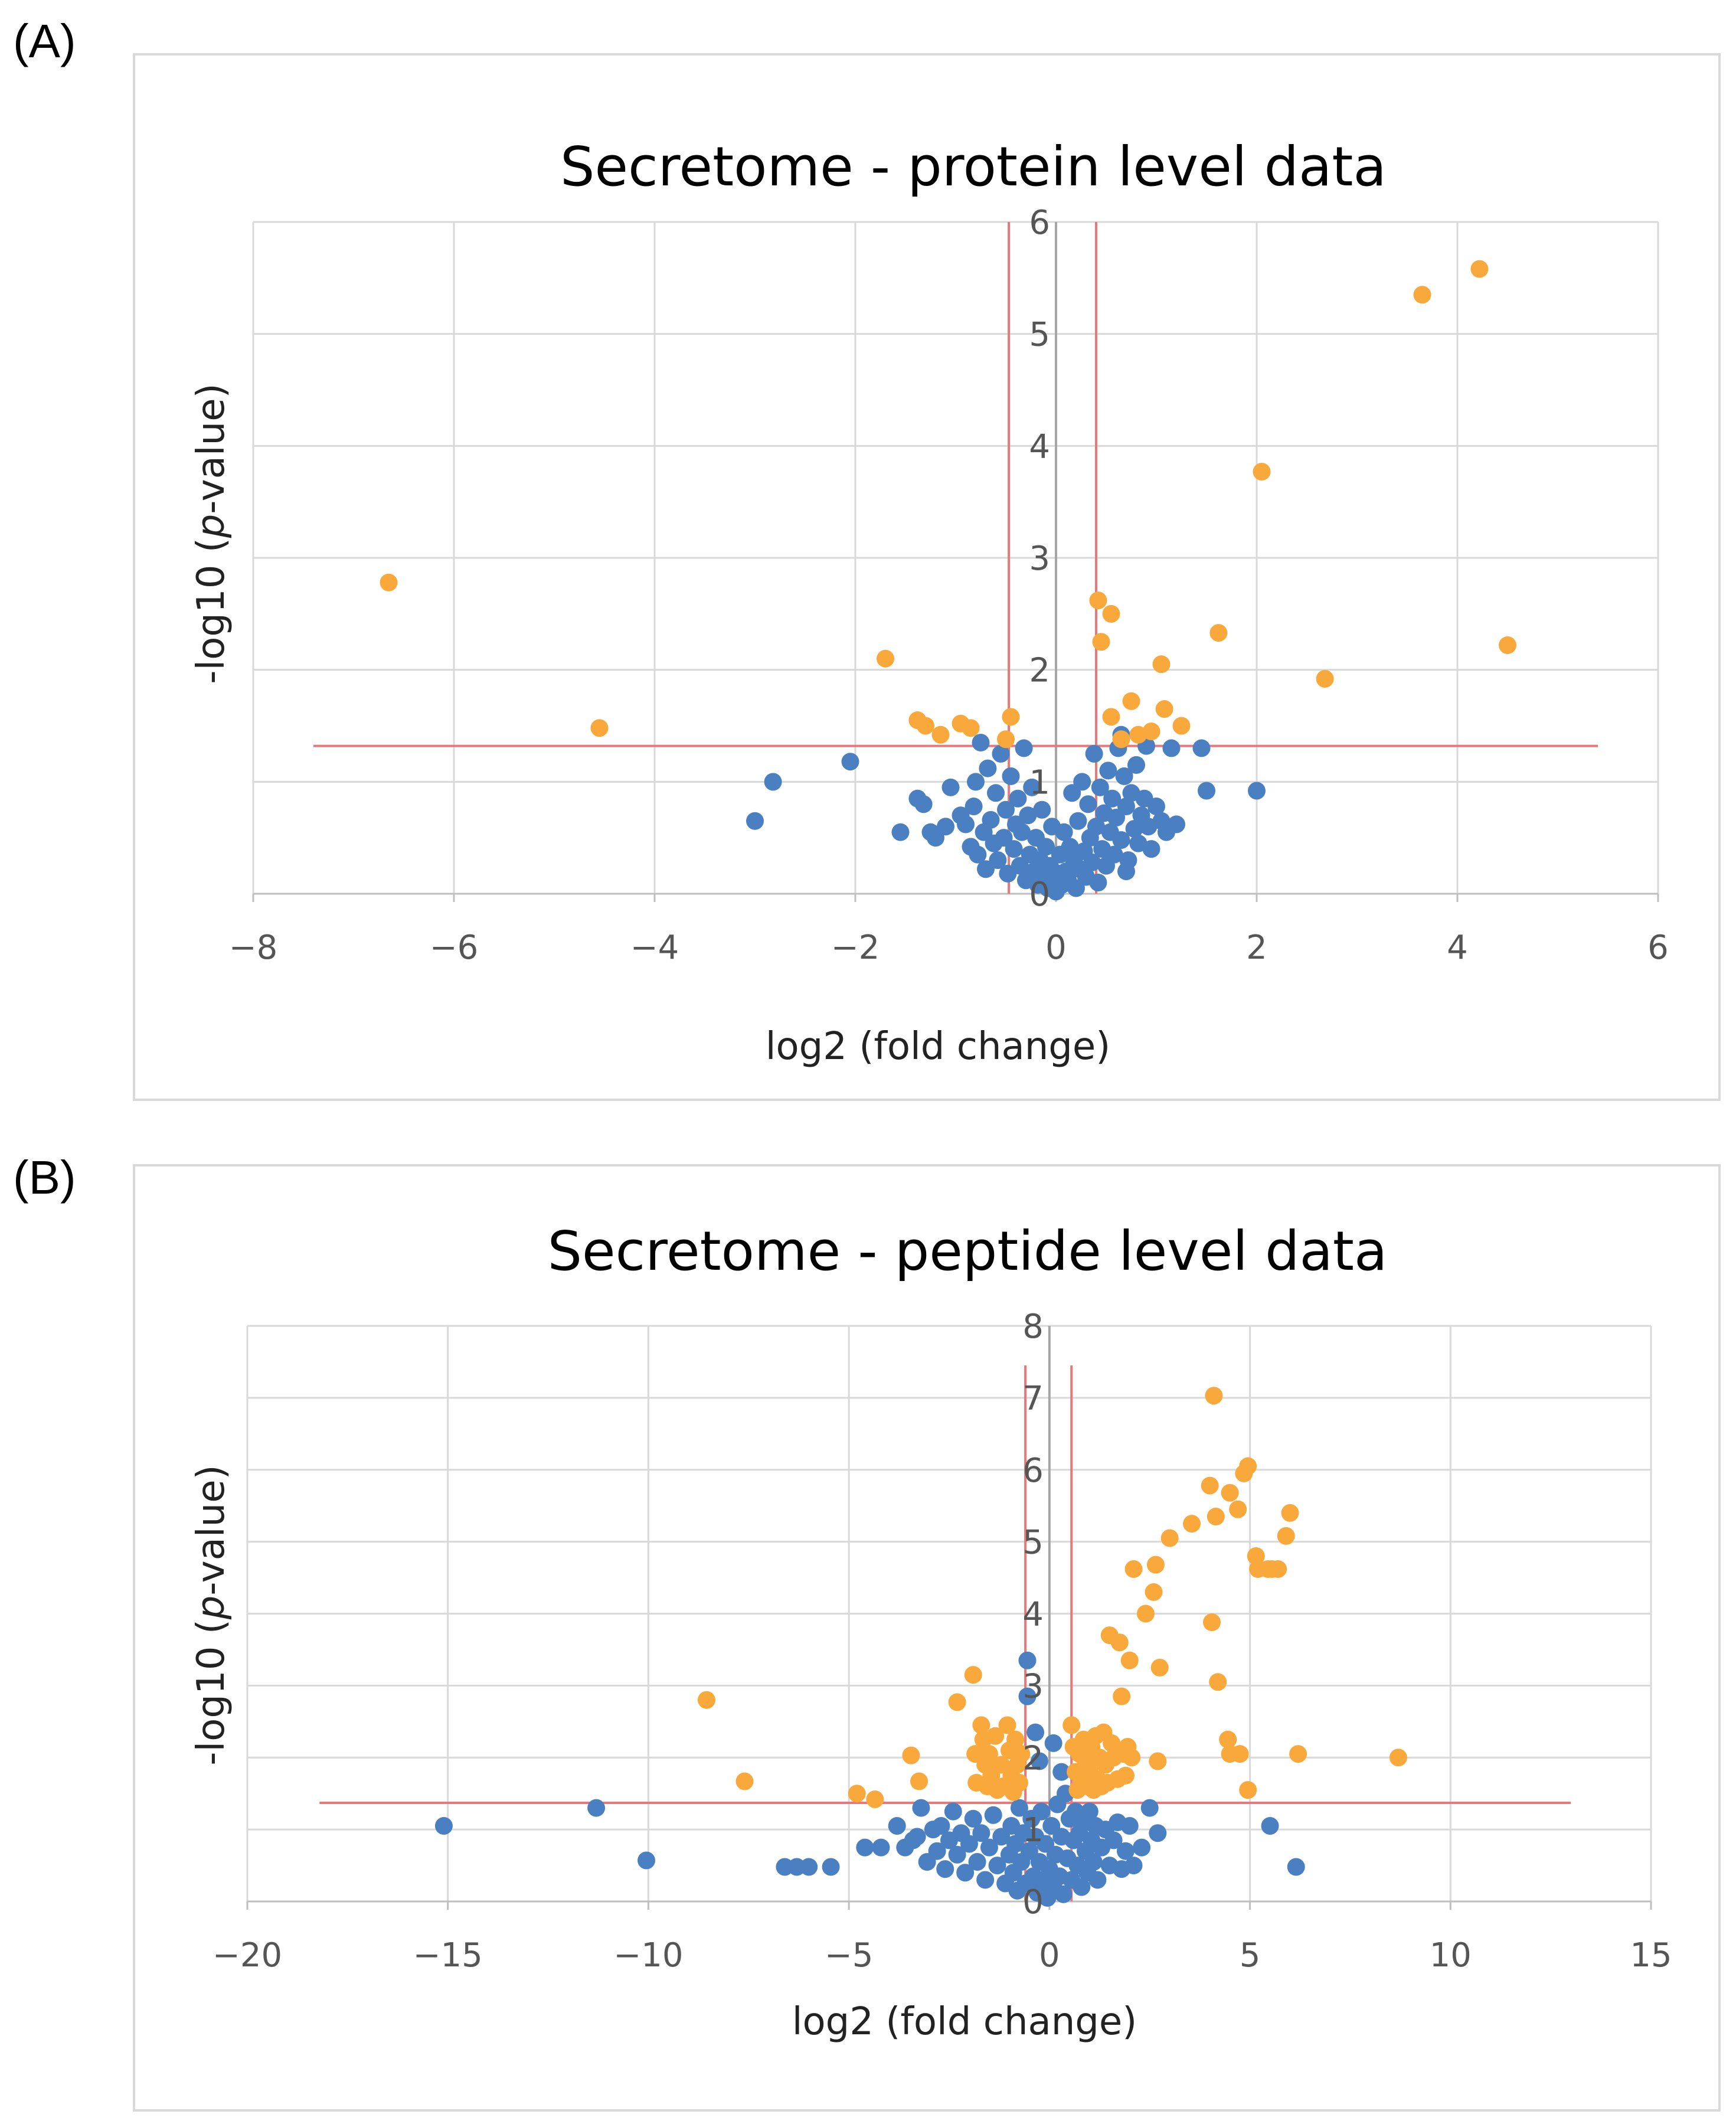  I want to click on chart-title: Secretome - protein level data, so click(973, 167).